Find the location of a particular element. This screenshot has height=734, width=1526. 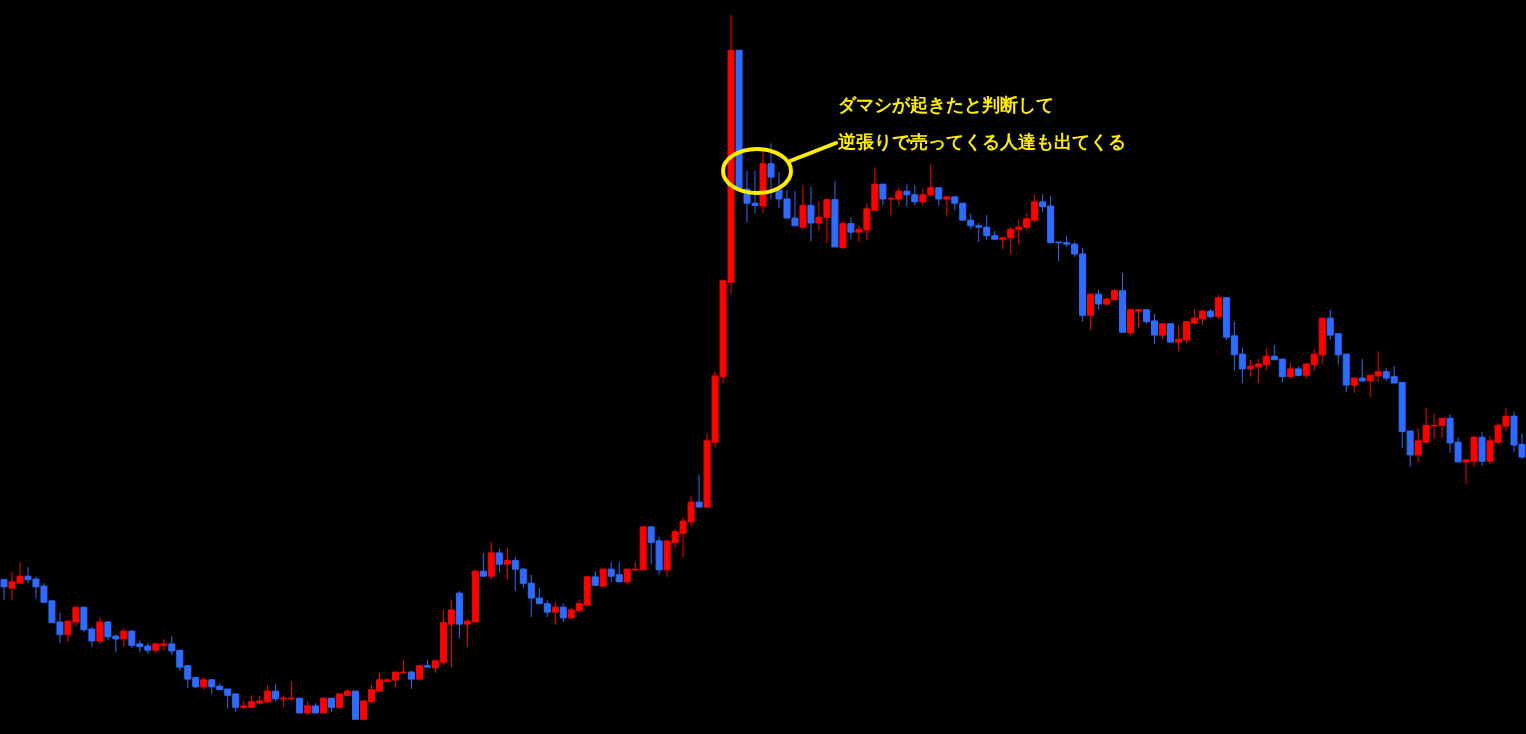

annotation: 逆張りで売ってくる人達も出てくる is located at coordinates (981, 141).